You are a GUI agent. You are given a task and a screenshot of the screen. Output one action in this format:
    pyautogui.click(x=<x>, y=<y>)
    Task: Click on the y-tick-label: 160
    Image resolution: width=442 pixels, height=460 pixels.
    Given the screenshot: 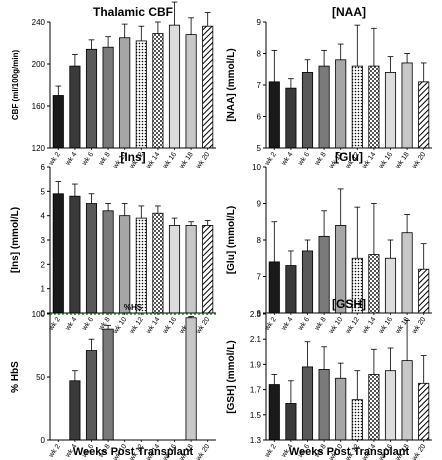 What is the action you would take?
    pyautogui.click(x=39, y=106)
    